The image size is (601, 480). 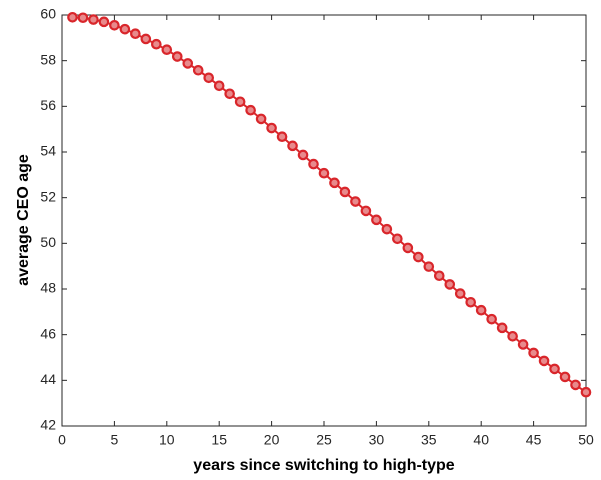 What do you see at coordinates (23, 220) in the screenshot?
I see `y-axis-label: average CEO age` at bounding box center [23, 220].